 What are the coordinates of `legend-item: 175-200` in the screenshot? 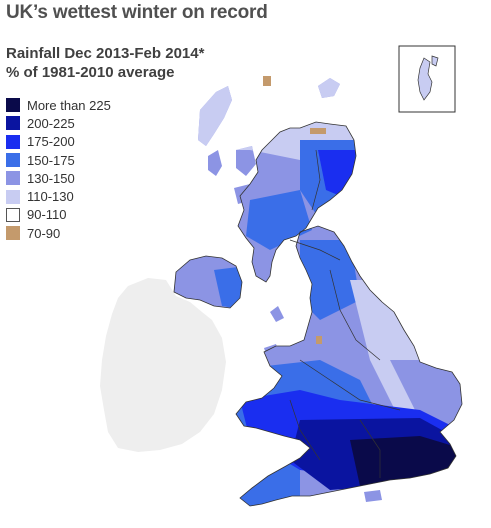 It's located at (58, 142).